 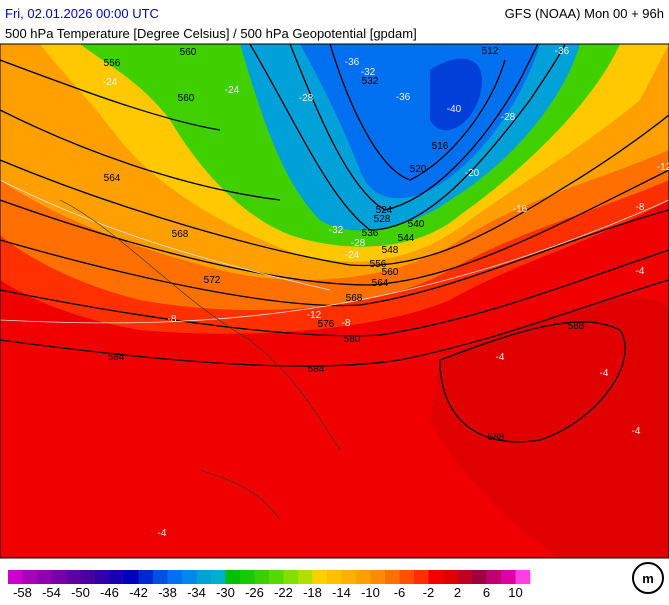 I want to click on geopotential-label: 536, so click(x=370, y=233).